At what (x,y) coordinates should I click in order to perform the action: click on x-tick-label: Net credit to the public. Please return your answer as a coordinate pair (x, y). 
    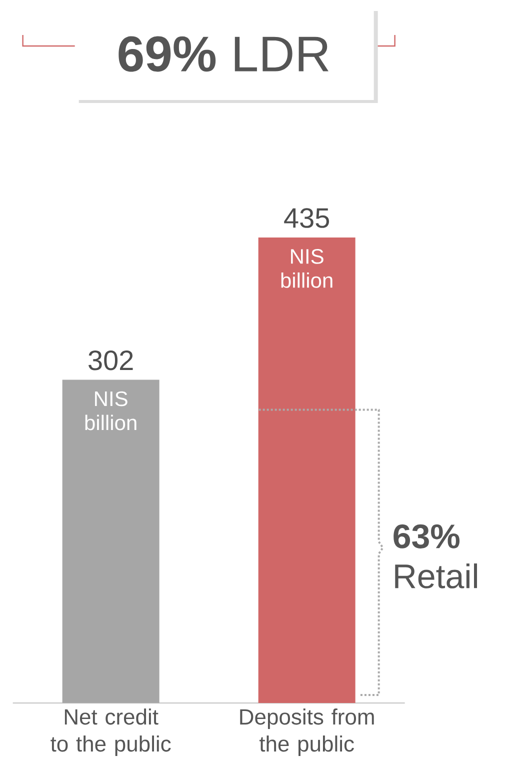
    Looking at the image, I should click on (110, 732).